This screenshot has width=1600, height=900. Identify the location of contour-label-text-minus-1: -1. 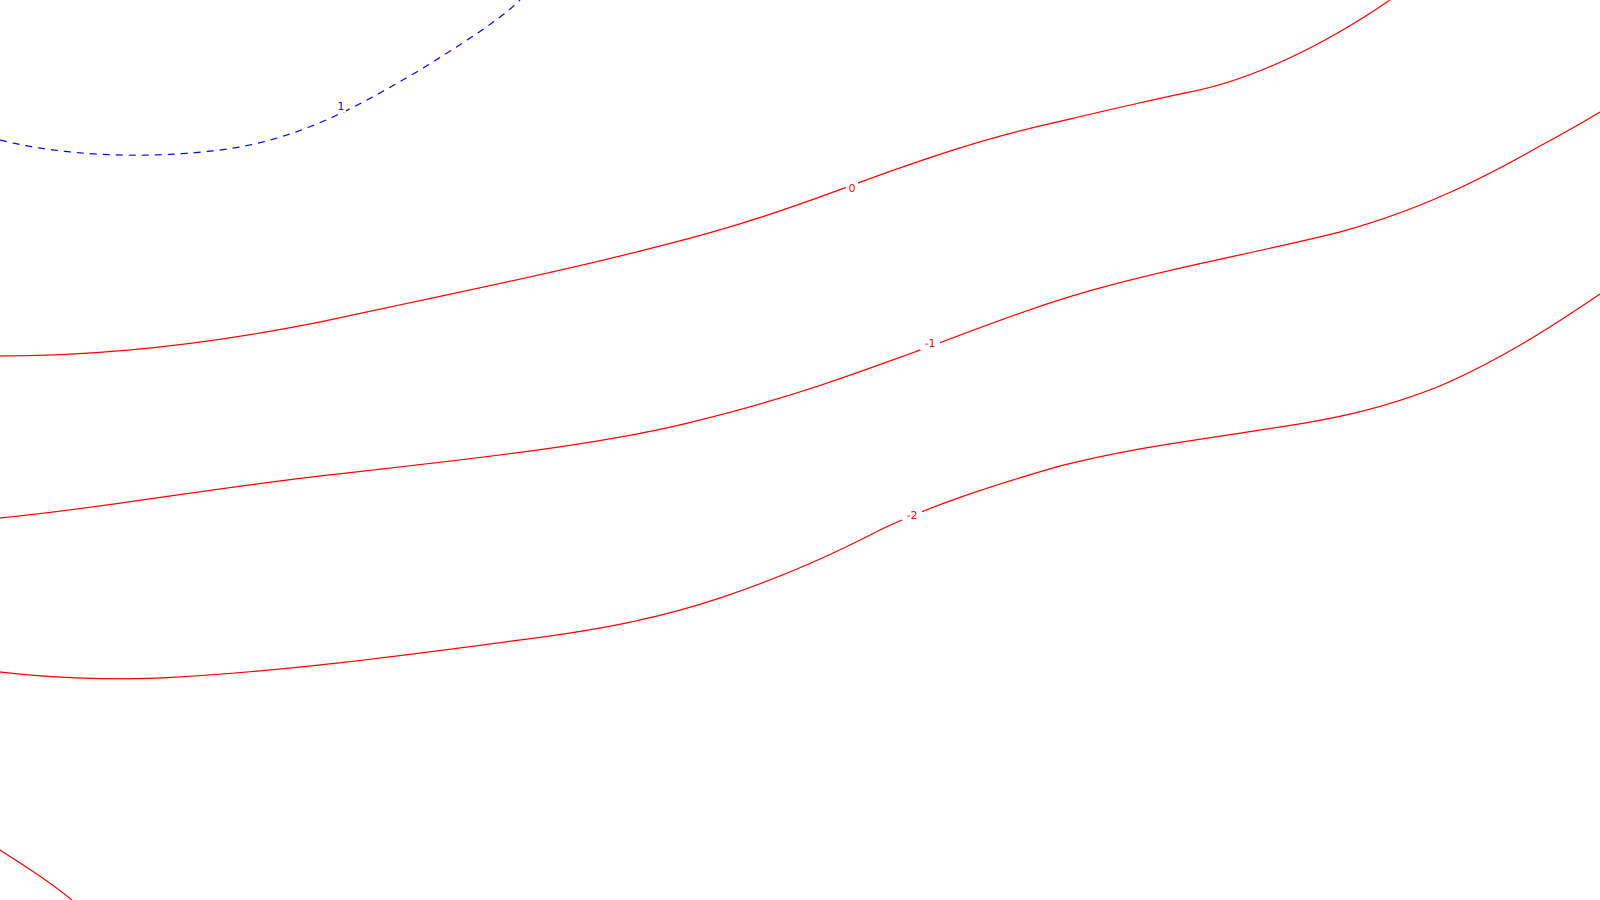
(930, 343).